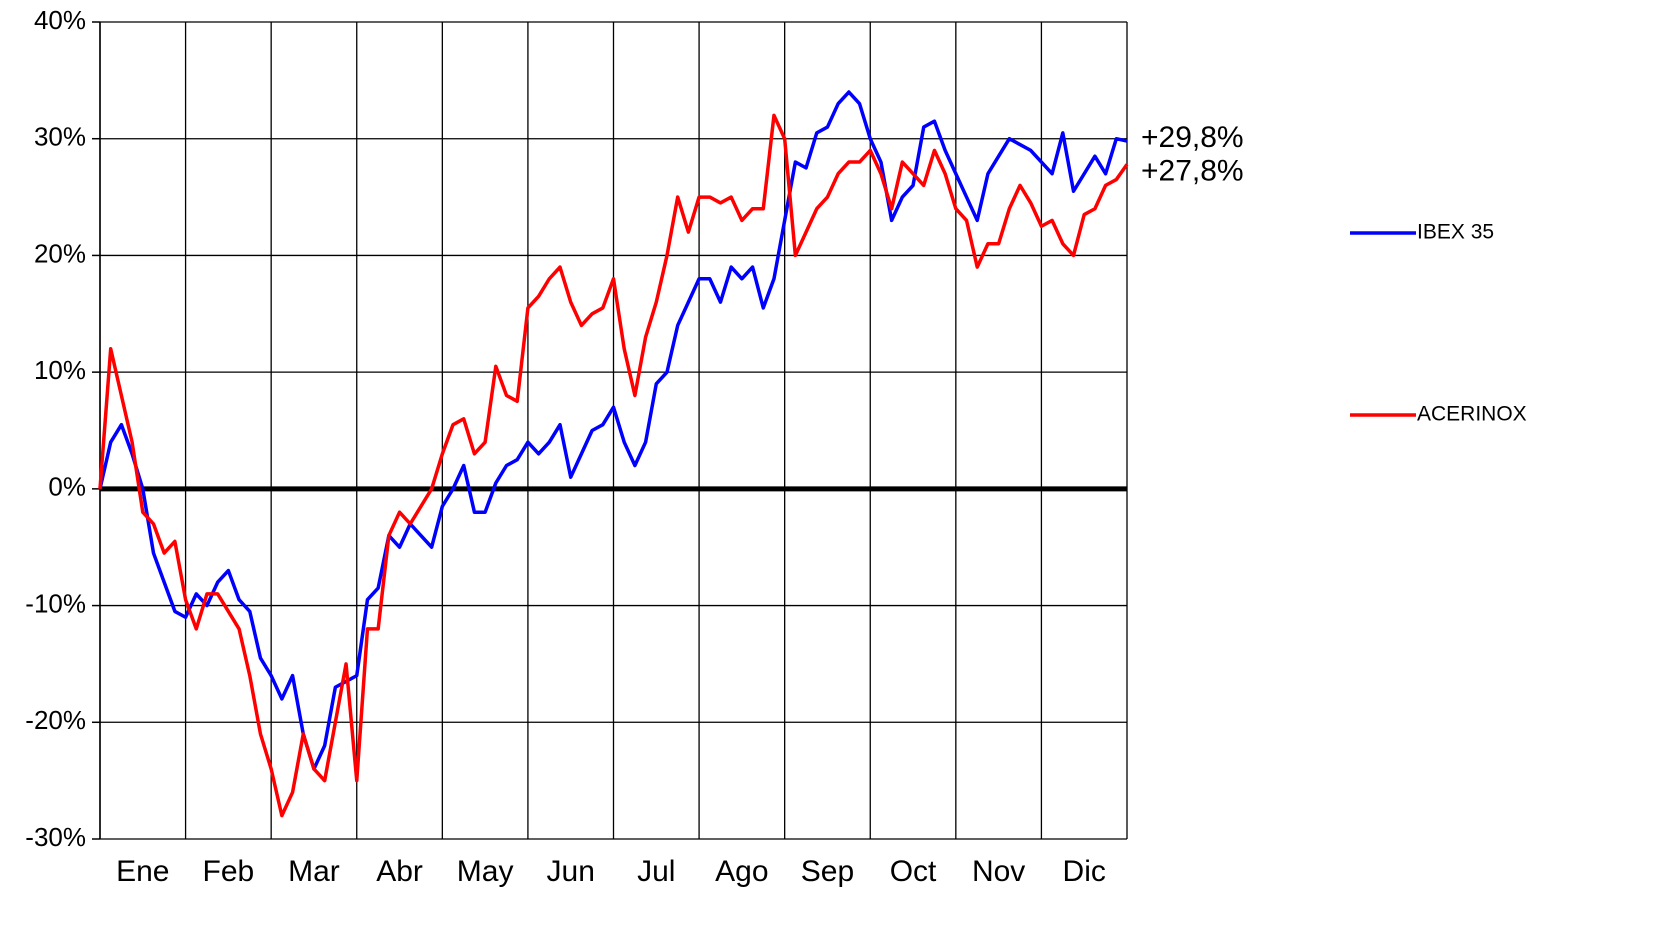 This screenshot has height=944, width=1655. Describe the element at coordinates (60, 20) in the screenshot. I see `y-tick-label: 40%` at that location.